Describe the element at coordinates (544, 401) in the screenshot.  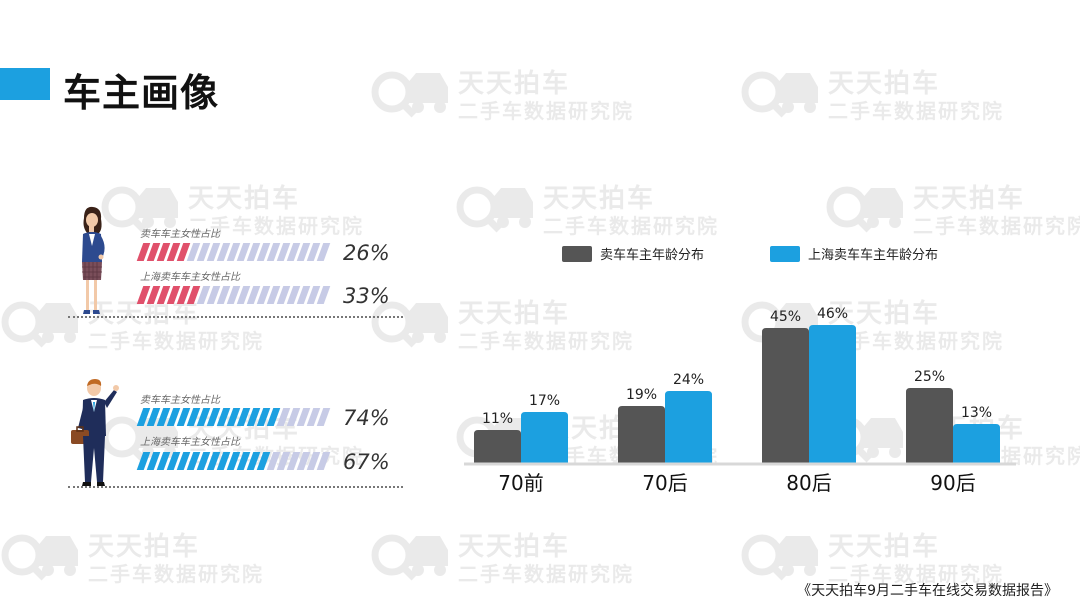
I see `data-label: 17%` at that location.